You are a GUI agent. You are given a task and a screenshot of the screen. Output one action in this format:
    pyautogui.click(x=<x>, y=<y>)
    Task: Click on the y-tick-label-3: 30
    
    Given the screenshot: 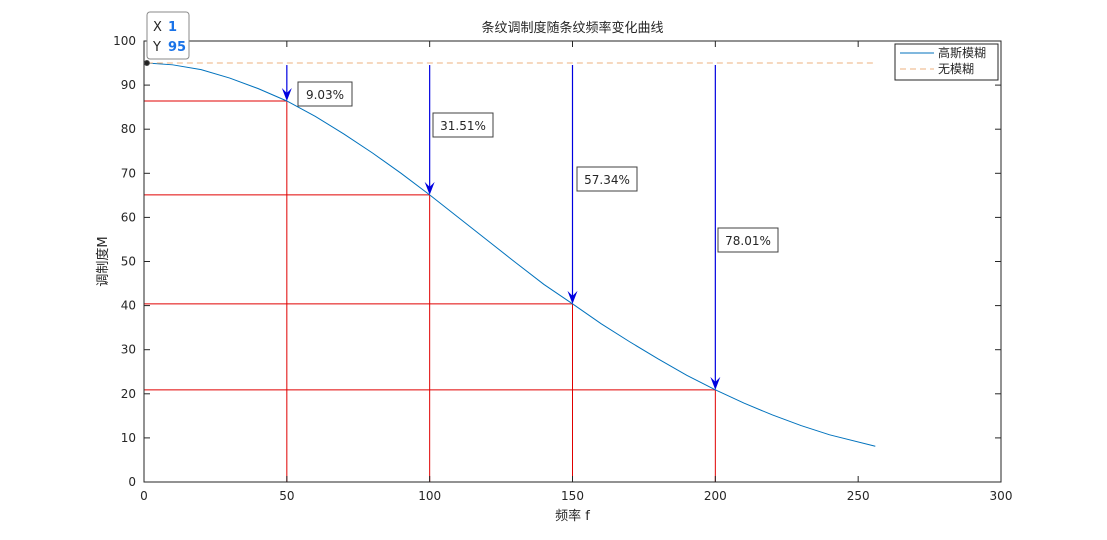 What is the action you would take?
    pyautogui.click(x=128, y=350)
    